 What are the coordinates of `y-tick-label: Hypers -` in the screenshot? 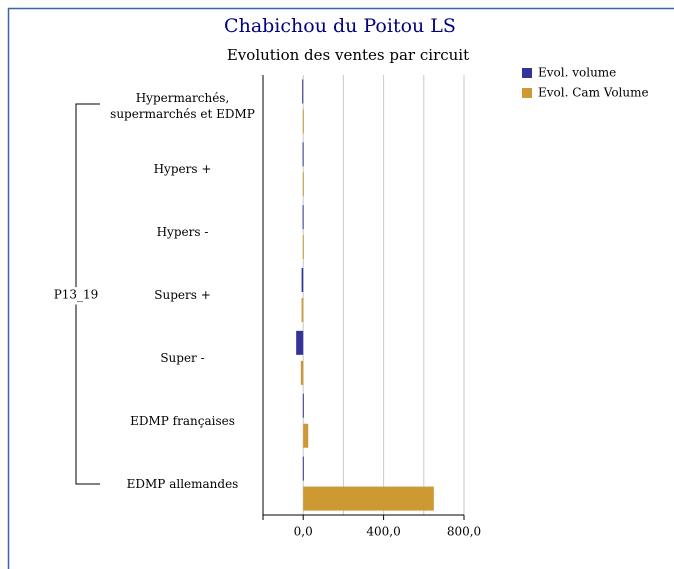 It's located at (182, 232).